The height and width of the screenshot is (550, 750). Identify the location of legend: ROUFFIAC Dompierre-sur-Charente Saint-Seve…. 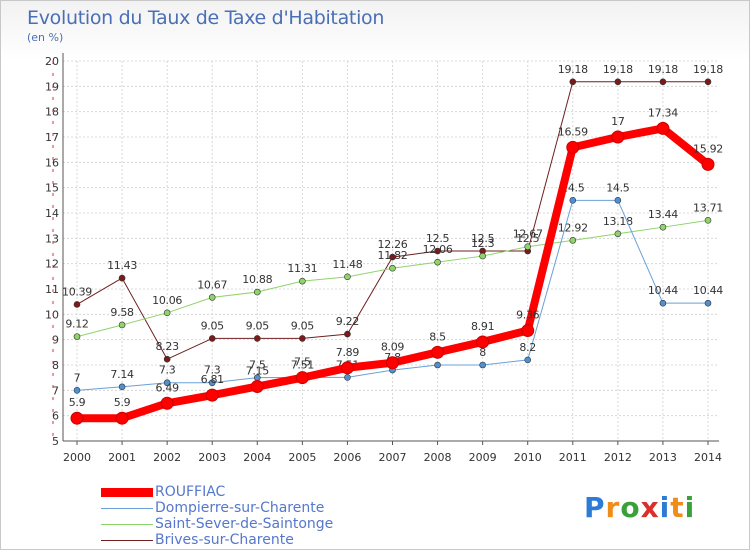
(217, 516).